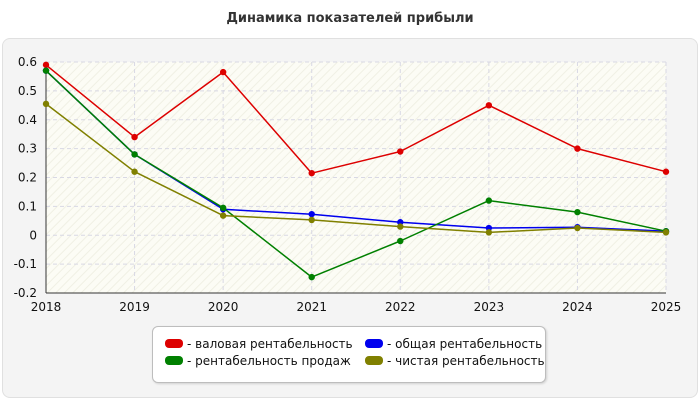 The image size is (700, 400). Describe the element at coordinates (46, 307) in the screenshot. I see `x-tick-label: 2018` at that location.